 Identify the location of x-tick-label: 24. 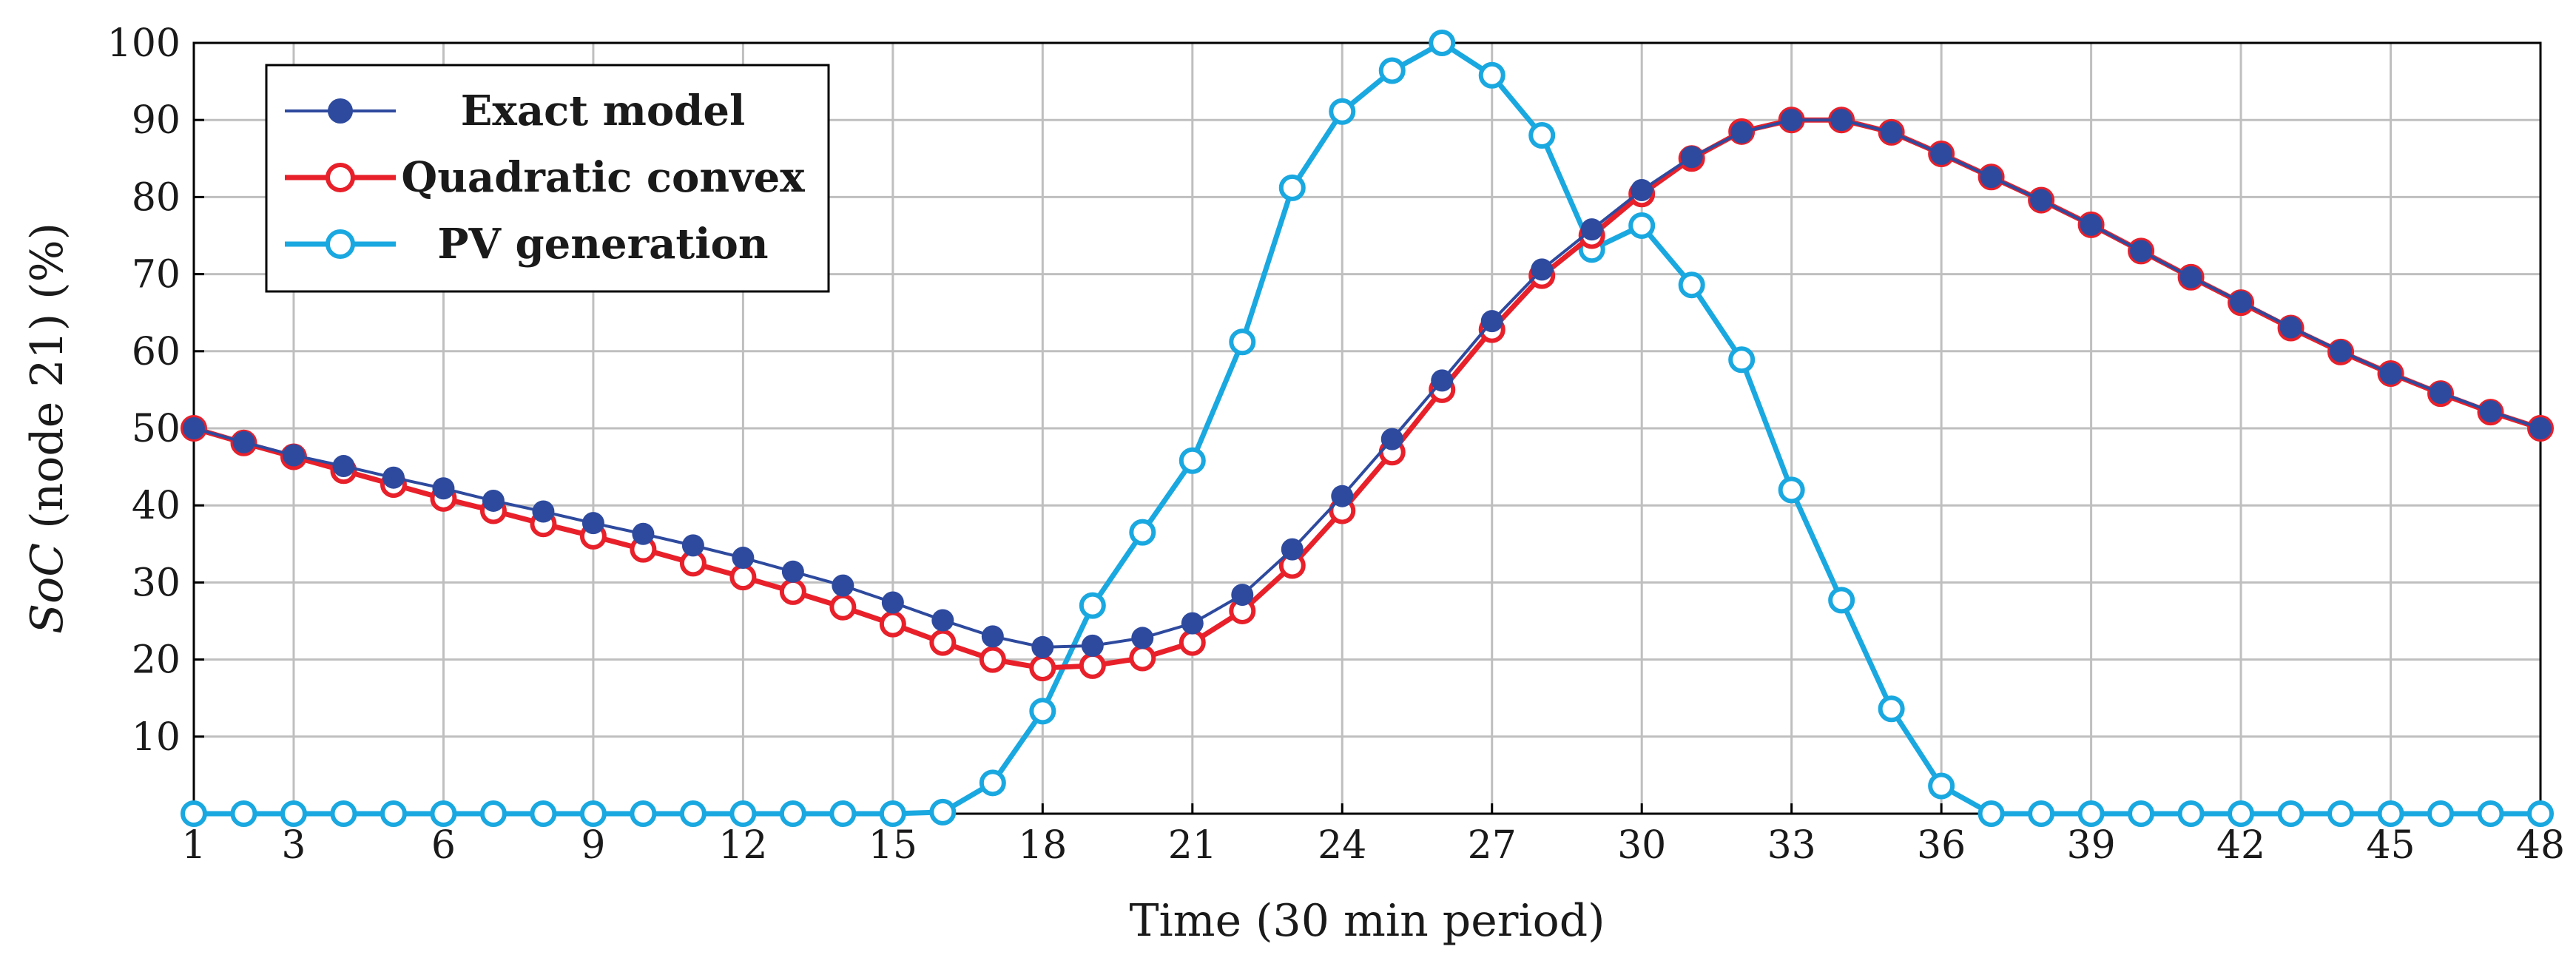
(1342, 845).